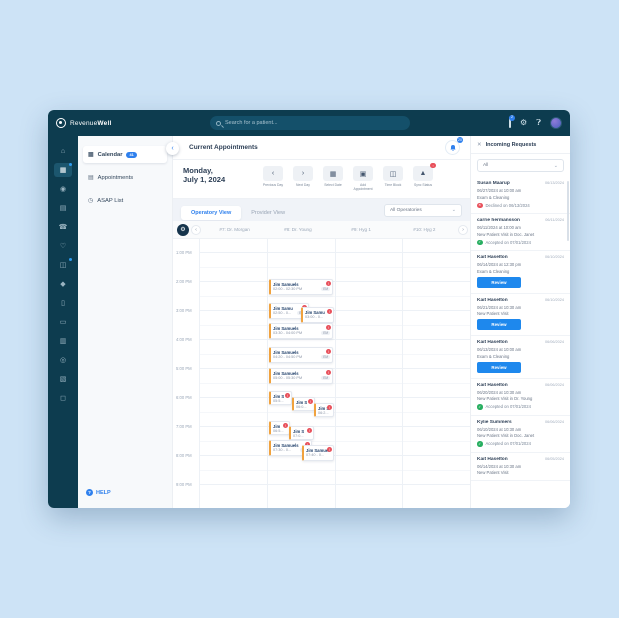  What do you see at coordinates (63, 341) in the screenshot?
I see `rail-item-education: ▥` at bounding box center [63, 341].